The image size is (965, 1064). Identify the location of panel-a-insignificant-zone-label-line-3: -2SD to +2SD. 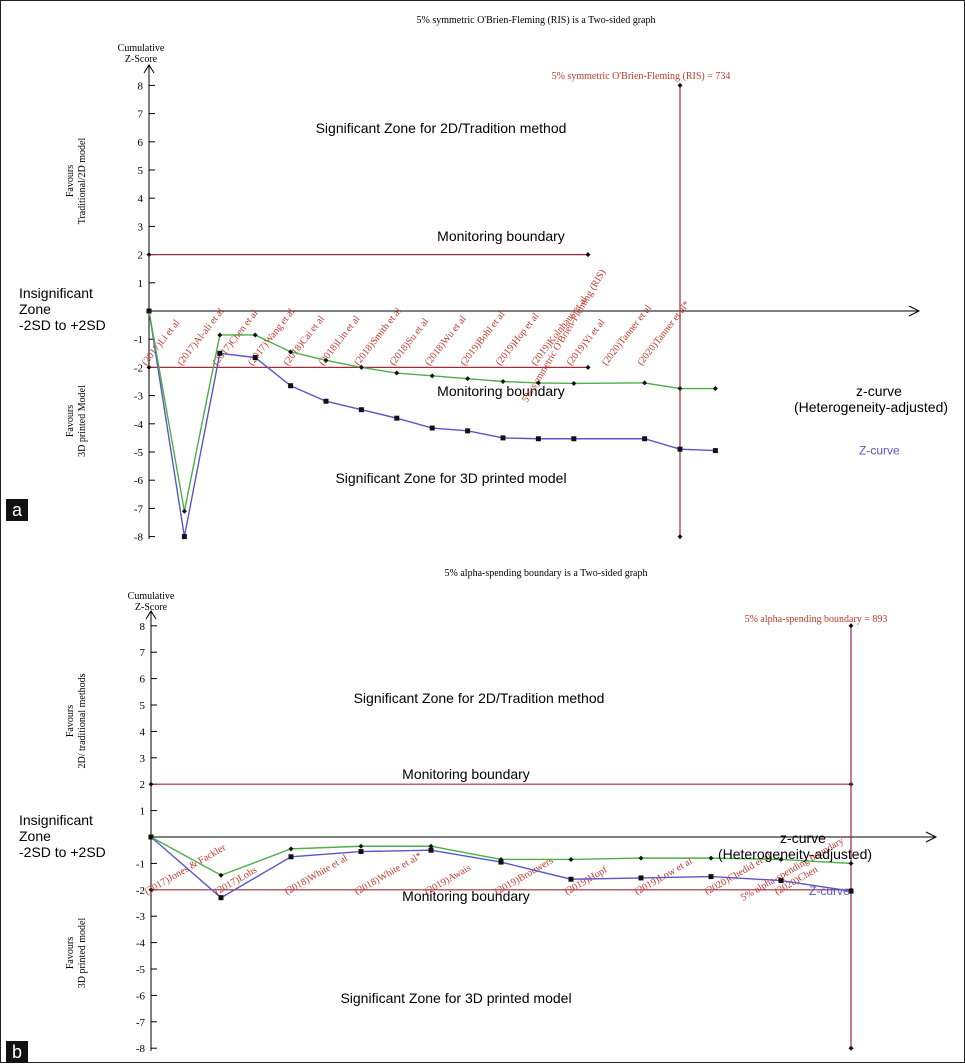
(62, 325).